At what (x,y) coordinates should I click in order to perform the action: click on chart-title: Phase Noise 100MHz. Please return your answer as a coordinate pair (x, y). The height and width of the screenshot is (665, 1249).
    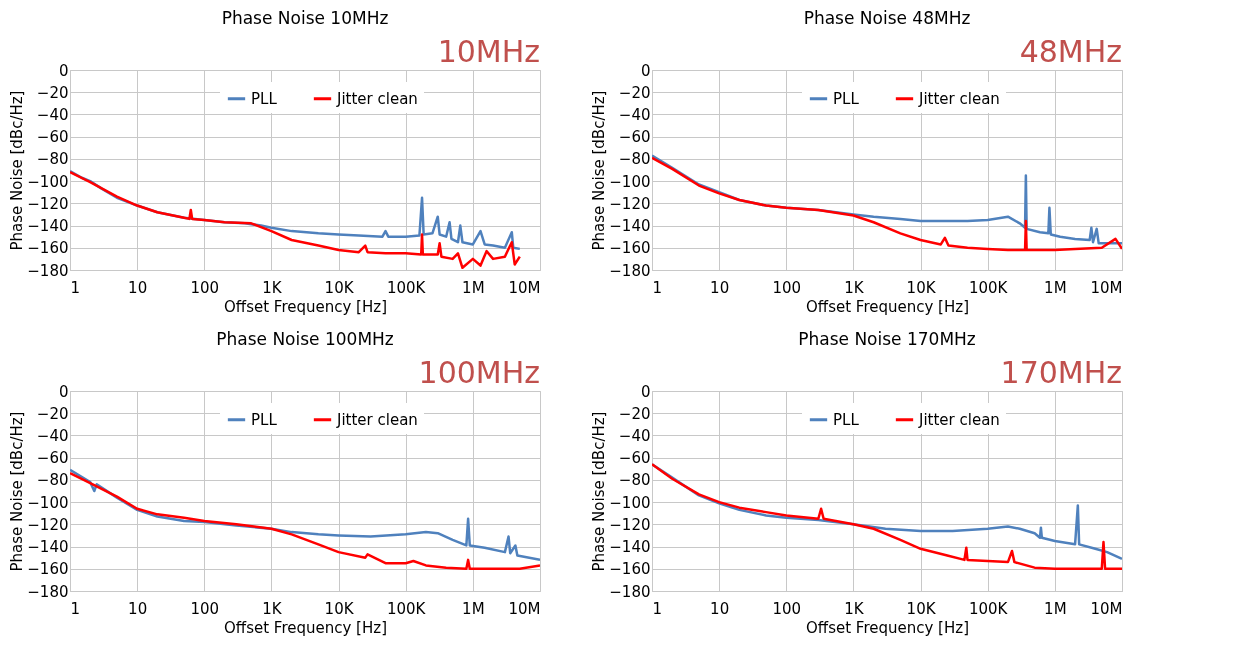
    Looking at the image, I should click on (305, 339).